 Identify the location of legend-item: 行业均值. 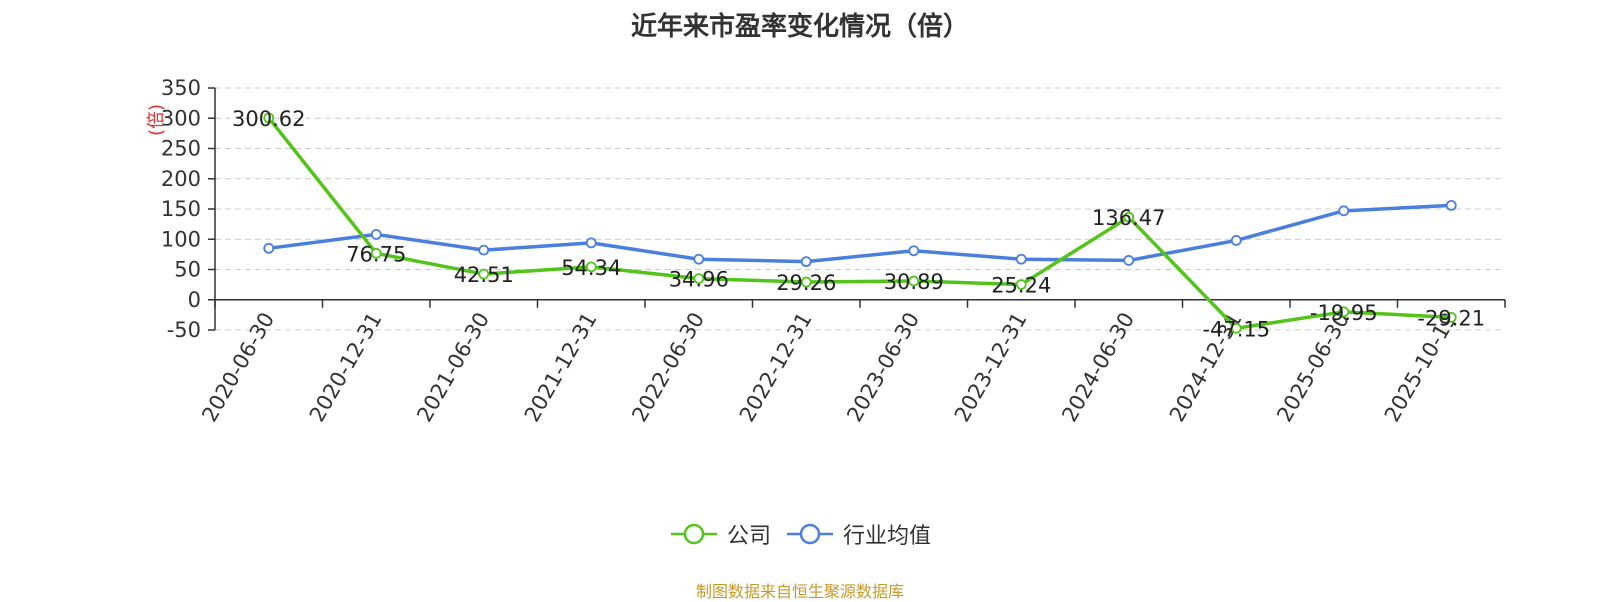
(858, 534).